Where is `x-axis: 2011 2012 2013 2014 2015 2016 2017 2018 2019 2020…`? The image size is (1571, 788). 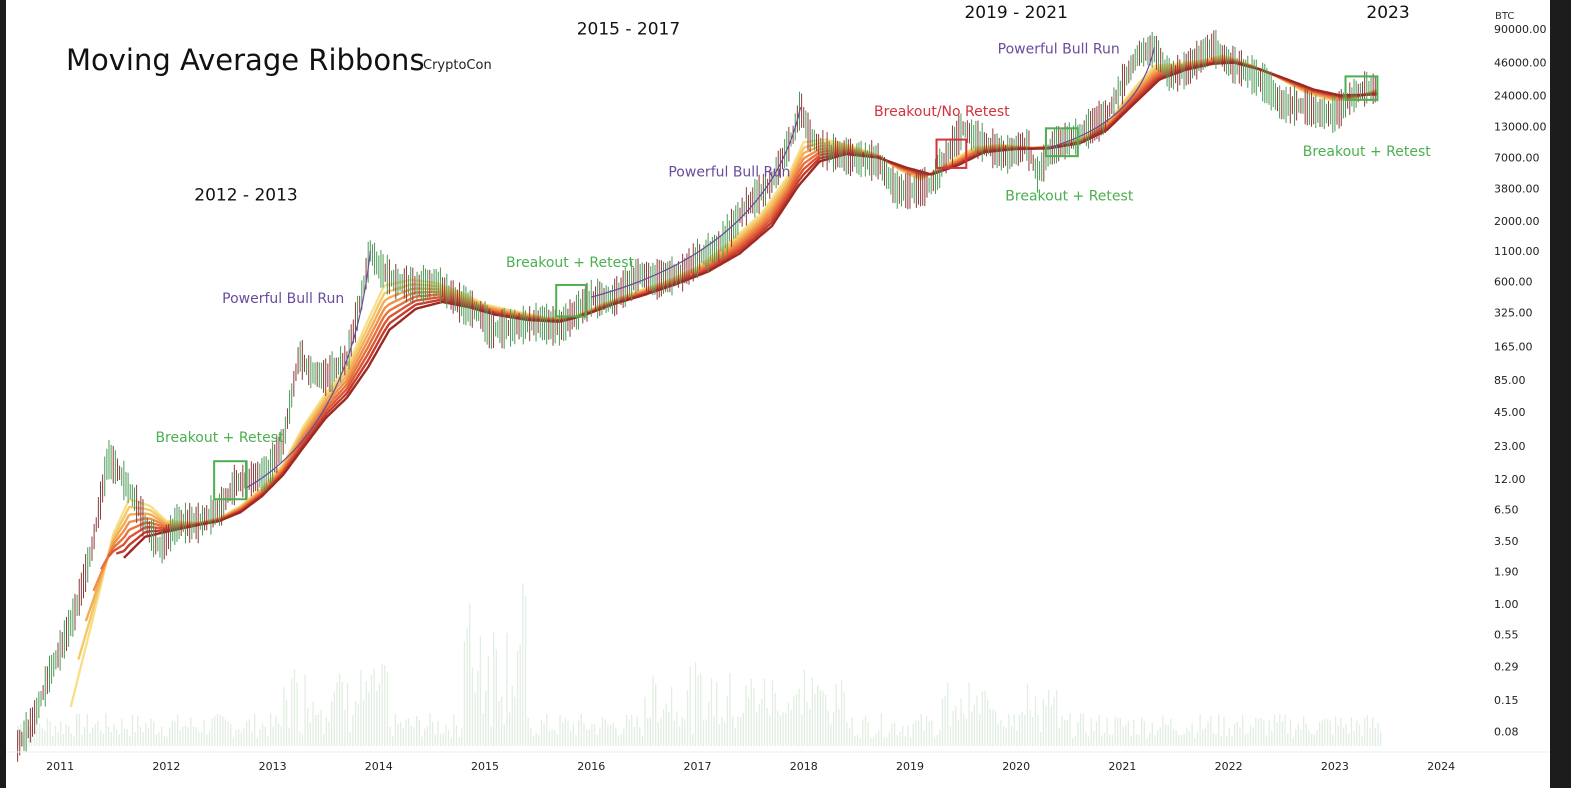 x-axis: 2011 2012 2013 2014 2015 2016 2017 2018 2019 2020… is located at coordinates (778, 762).